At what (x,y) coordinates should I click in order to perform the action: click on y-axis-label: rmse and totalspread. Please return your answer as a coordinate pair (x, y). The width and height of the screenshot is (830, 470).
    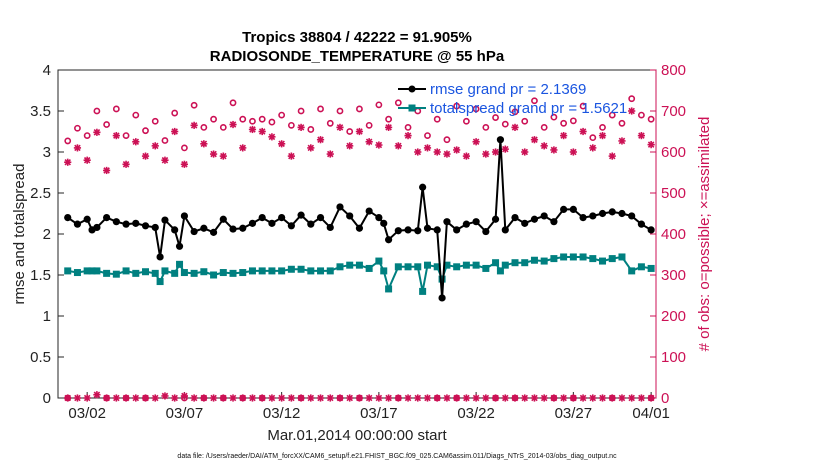
    Looking at the image, I should click on (19, 234).